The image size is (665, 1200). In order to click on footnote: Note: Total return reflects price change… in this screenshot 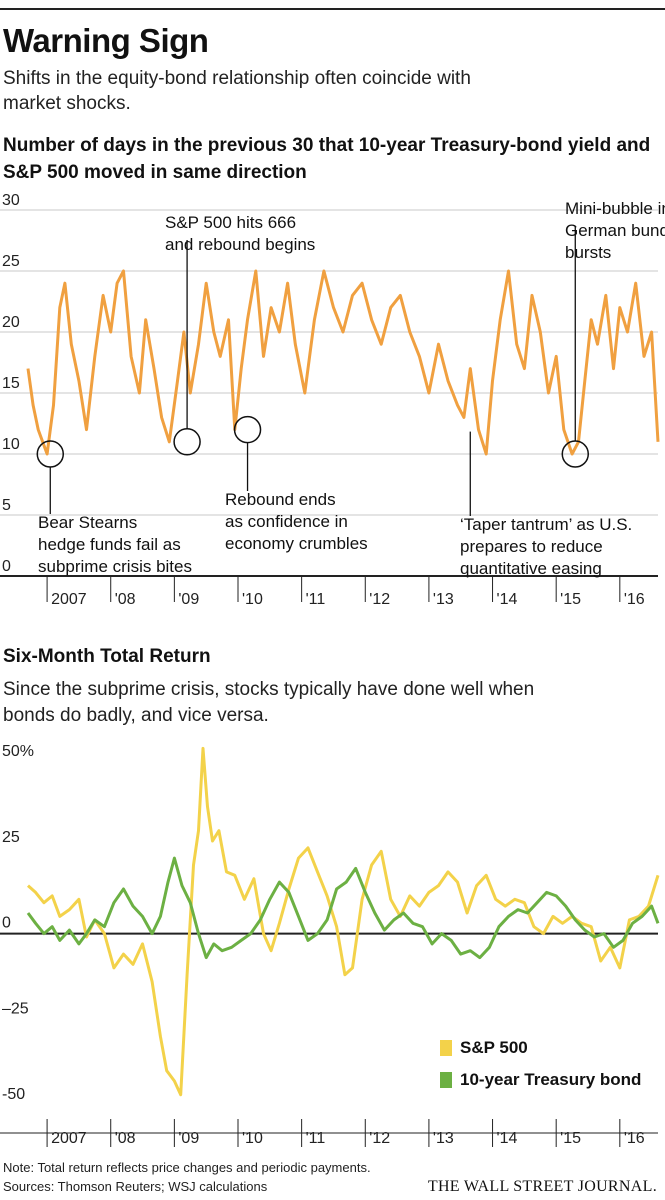, I will do `click(187, 1167)`.